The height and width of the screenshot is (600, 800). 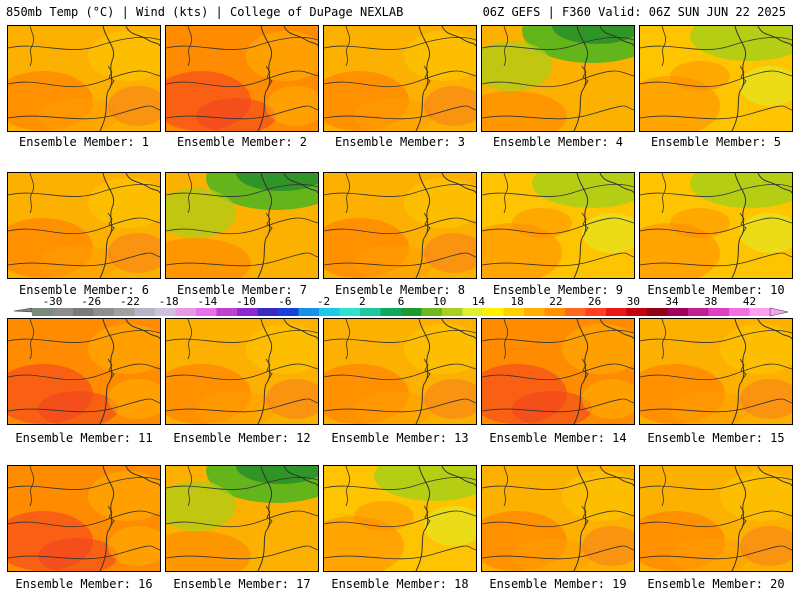 I want to click on colorbar-tick-label: 42, so click(x=749, y=302).